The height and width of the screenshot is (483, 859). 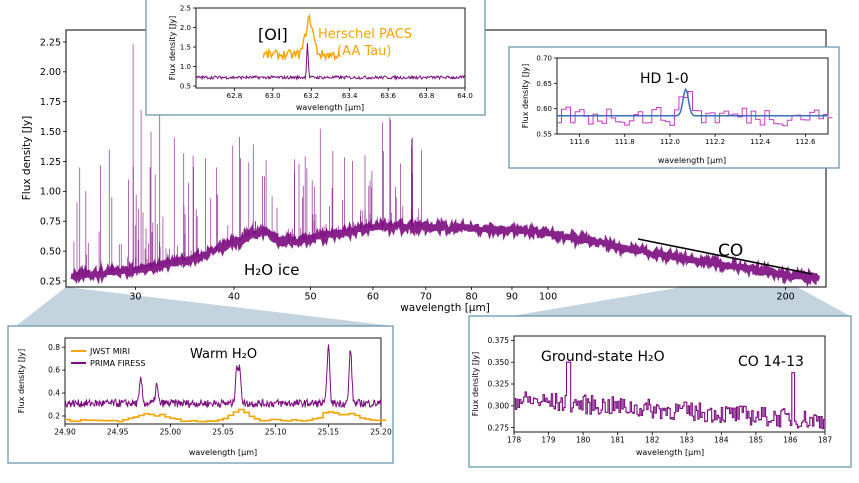 What do you see at coordinates (373, 297) in the screenshot?
I see `x-tick-label: 60` at bounding box center [373, 297].